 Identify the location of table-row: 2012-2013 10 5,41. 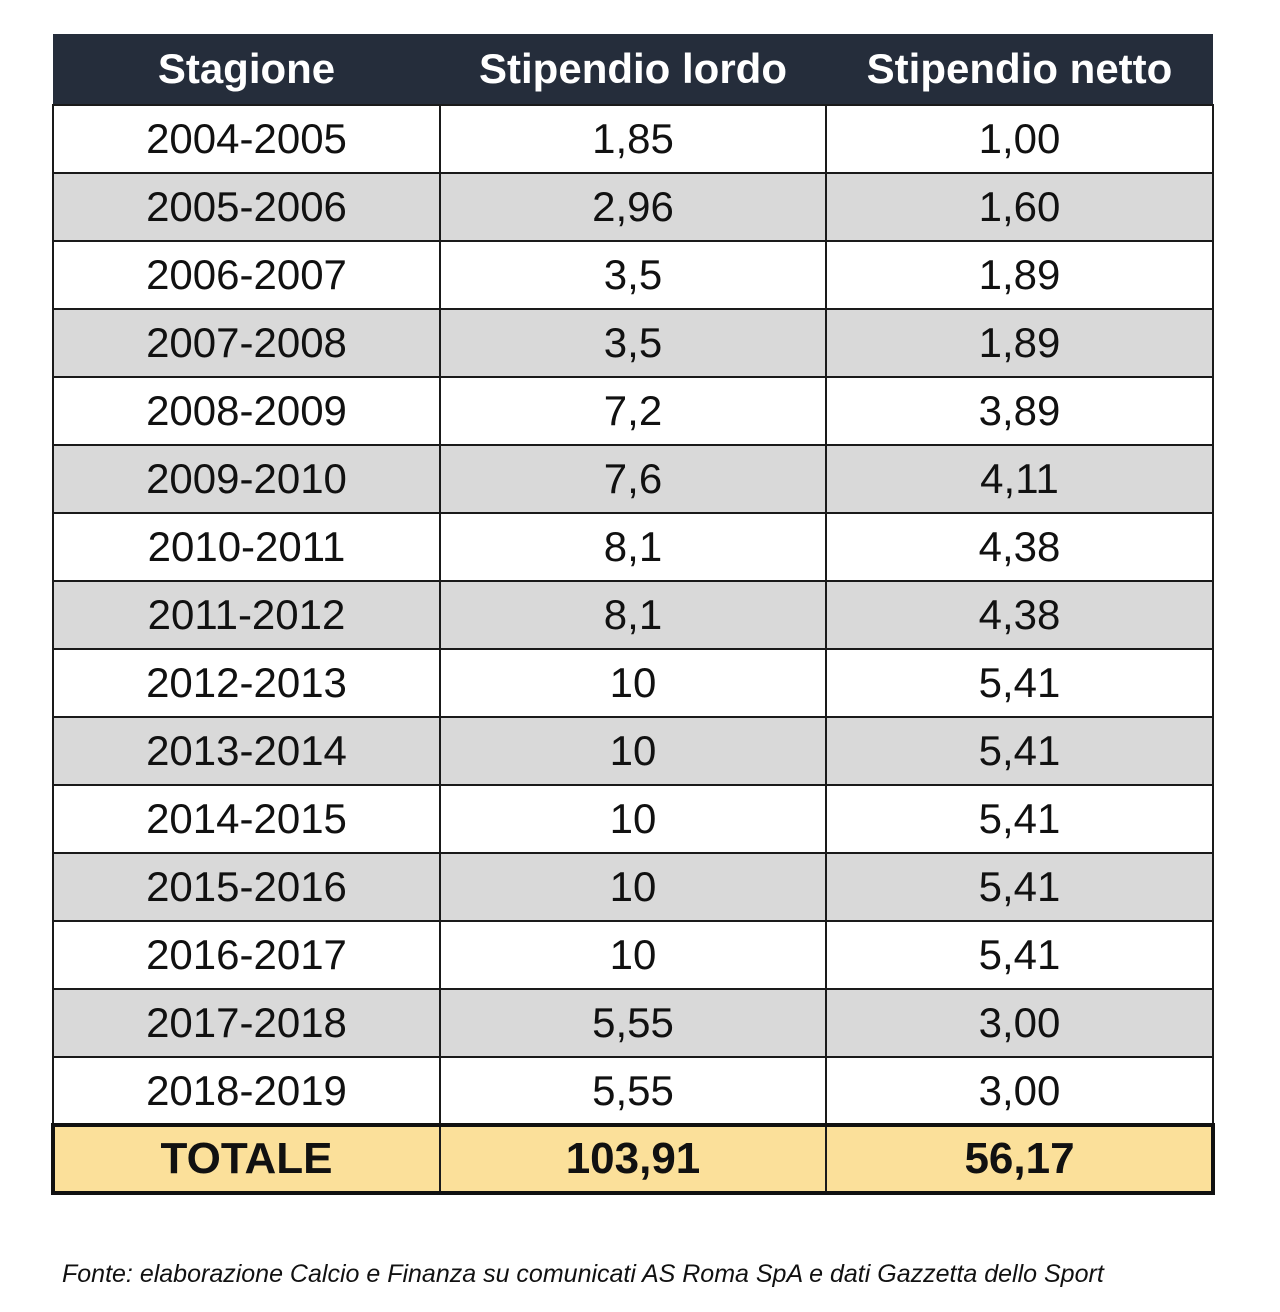
(633, 683).